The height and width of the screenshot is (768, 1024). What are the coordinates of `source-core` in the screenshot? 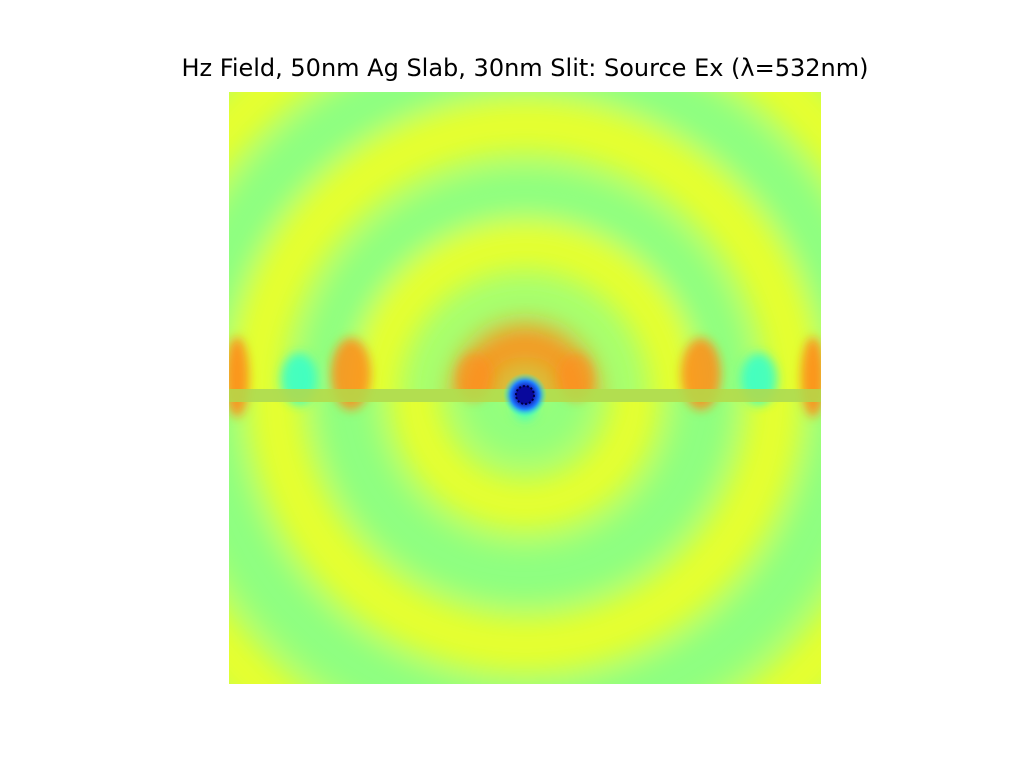 It's located at (525, 395).